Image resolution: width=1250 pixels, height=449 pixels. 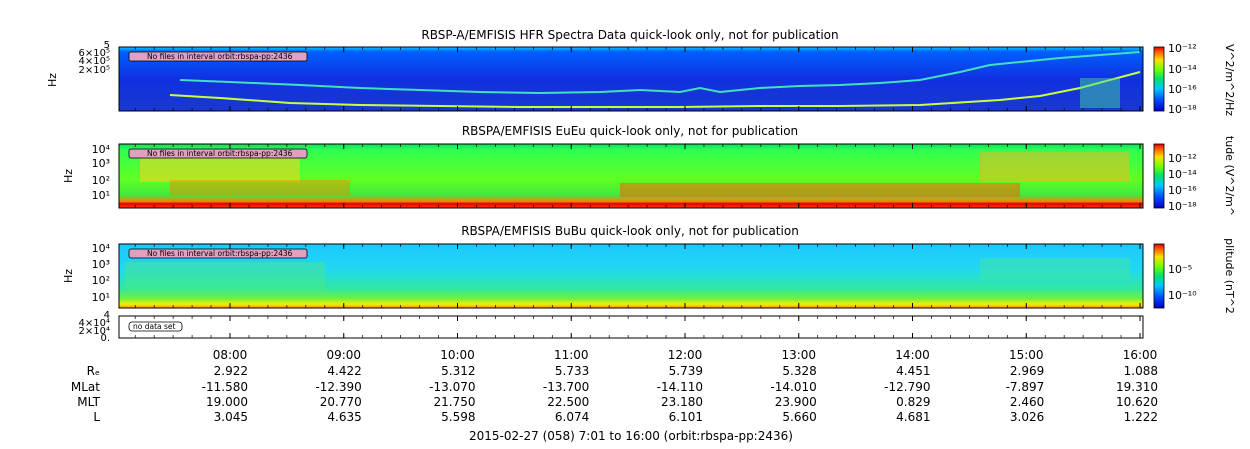 I want to click on eueu-note-text: No files in interval orbit:rbspa-pp:2436, so click(x=220, y=153).